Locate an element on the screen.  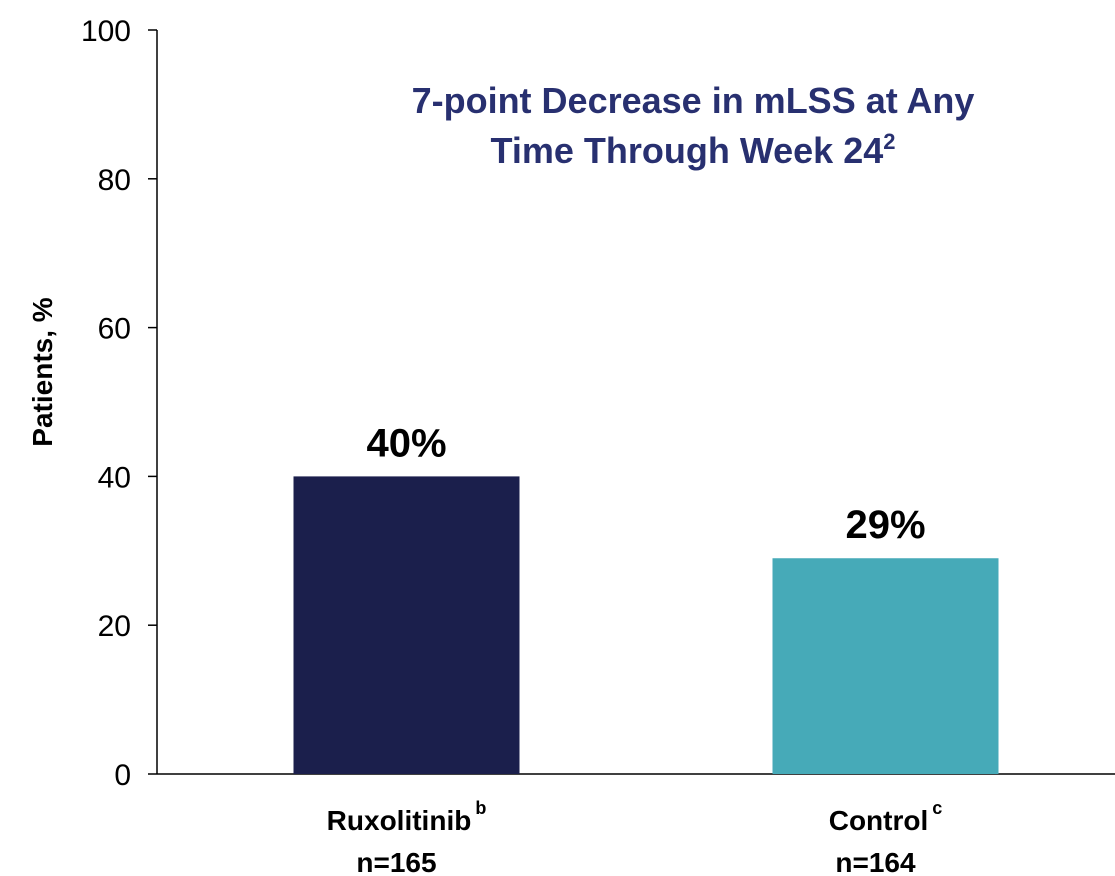
x-tick-label: Ruxolitinib b is located at coordinates (407, 817).